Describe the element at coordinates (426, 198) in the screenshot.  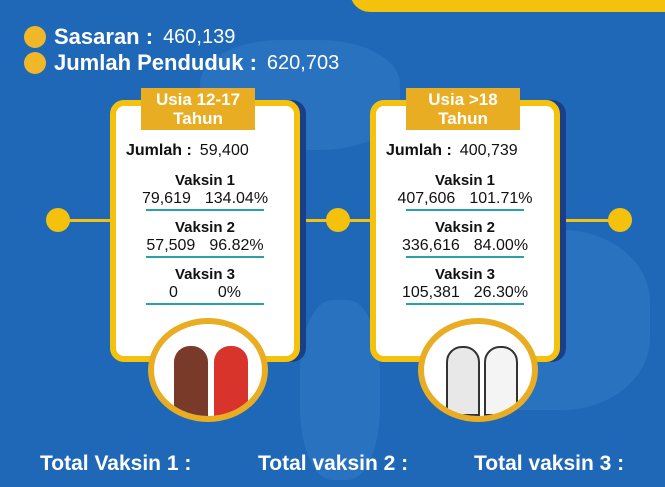
I see `vaksin-count: 407,606` at that location.